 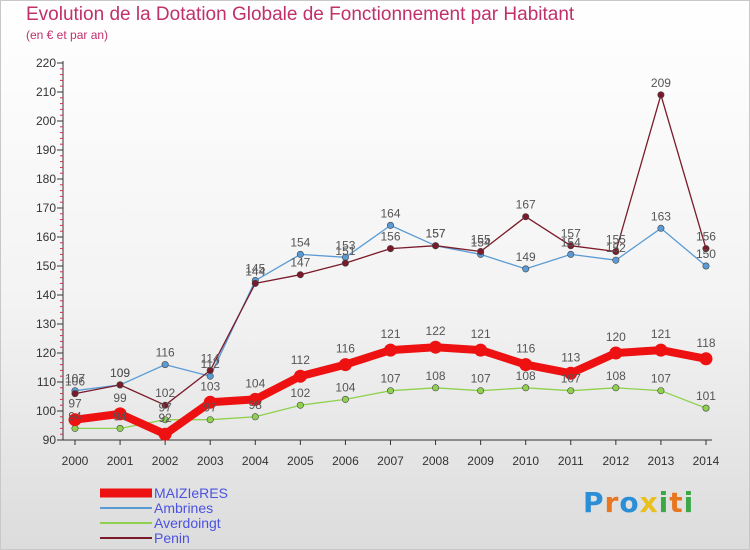 I want to click on logo-letter: P, so click(x=594, y=502).